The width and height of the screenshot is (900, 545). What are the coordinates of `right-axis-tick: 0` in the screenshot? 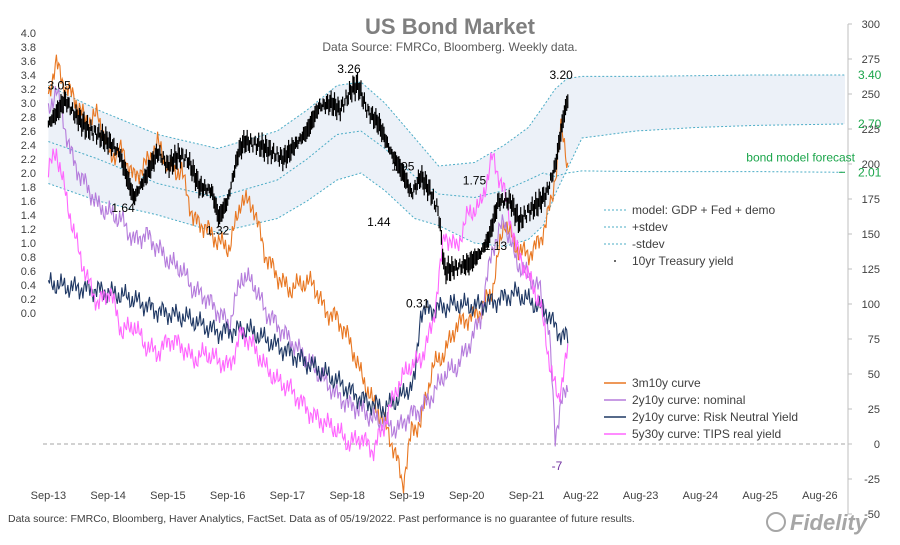 It's located at (877, 445).